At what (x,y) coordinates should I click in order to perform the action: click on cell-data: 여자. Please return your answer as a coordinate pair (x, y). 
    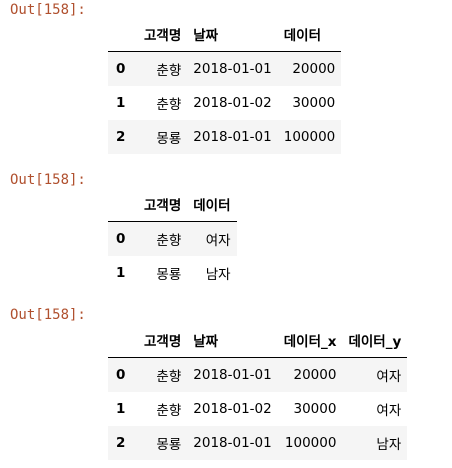
    Looking at the image, I should click on (218, 241).